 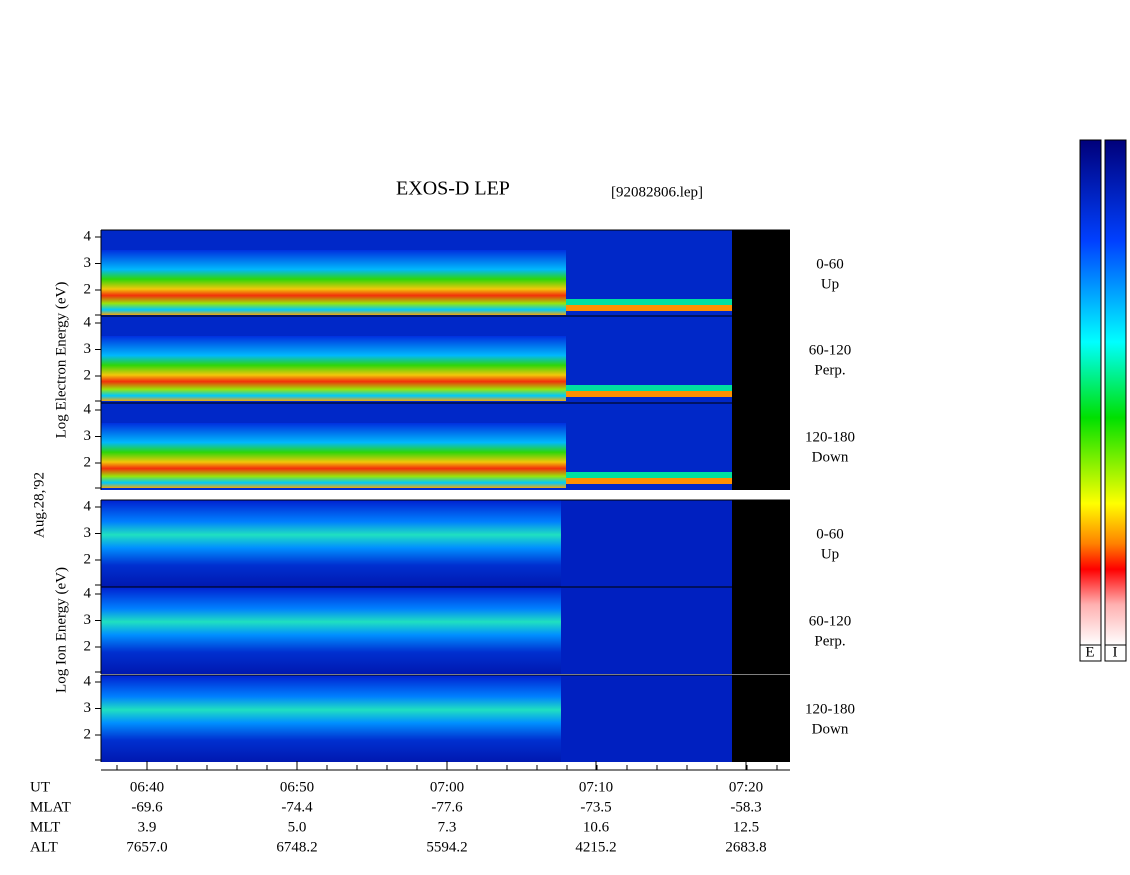 I want to click on row-value: 12.5, so click(x=746, y=827).